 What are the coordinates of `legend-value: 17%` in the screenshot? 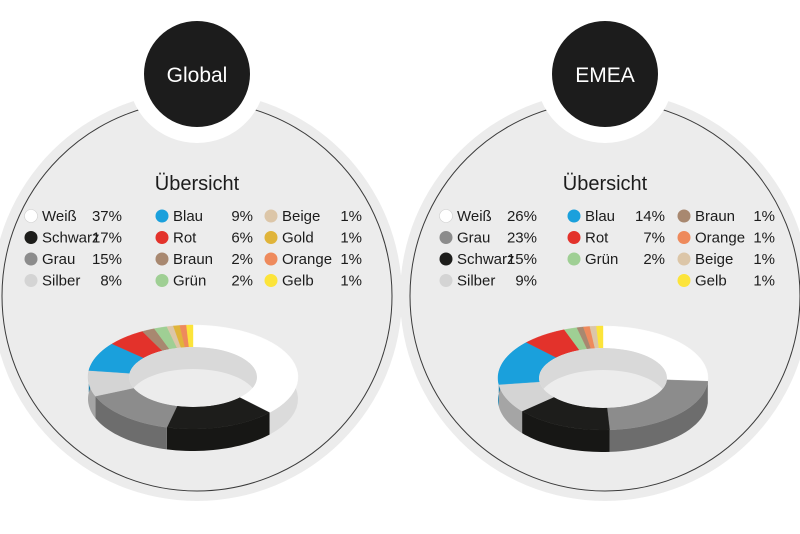 It's located at (107, 238).